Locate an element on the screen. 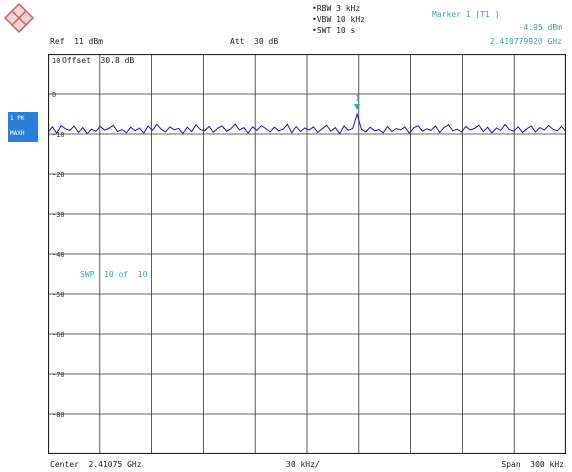 The height and width of the screenshot is (472, 572). span-label: Span 300 kHz is located at coordinates (532, 464).